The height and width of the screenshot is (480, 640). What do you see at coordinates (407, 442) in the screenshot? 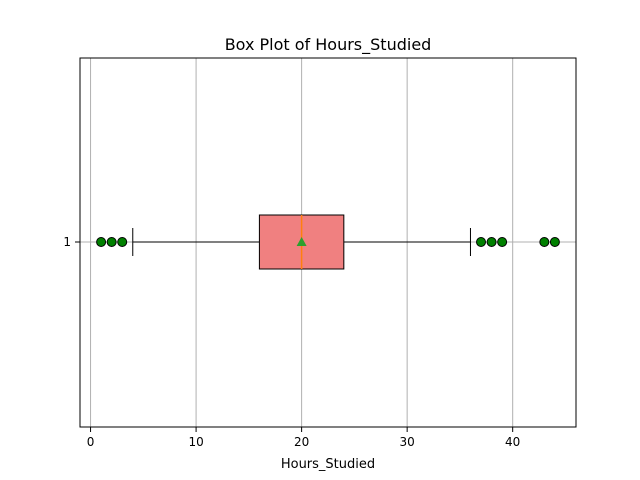
I see `x-tick-label: 30` at bounding box center [407, 442].